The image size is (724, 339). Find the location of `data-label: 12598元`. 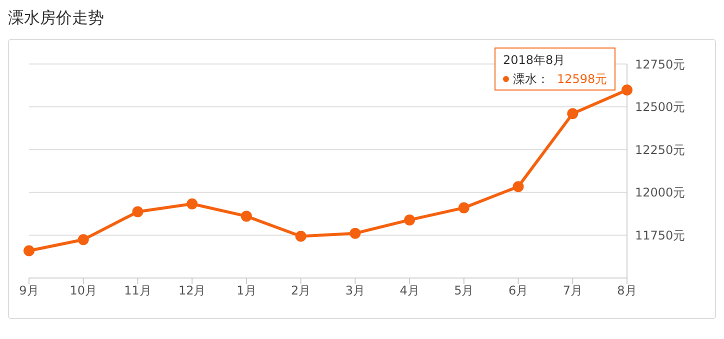

data-label: 12598元 is located at coordinates (582, 79).